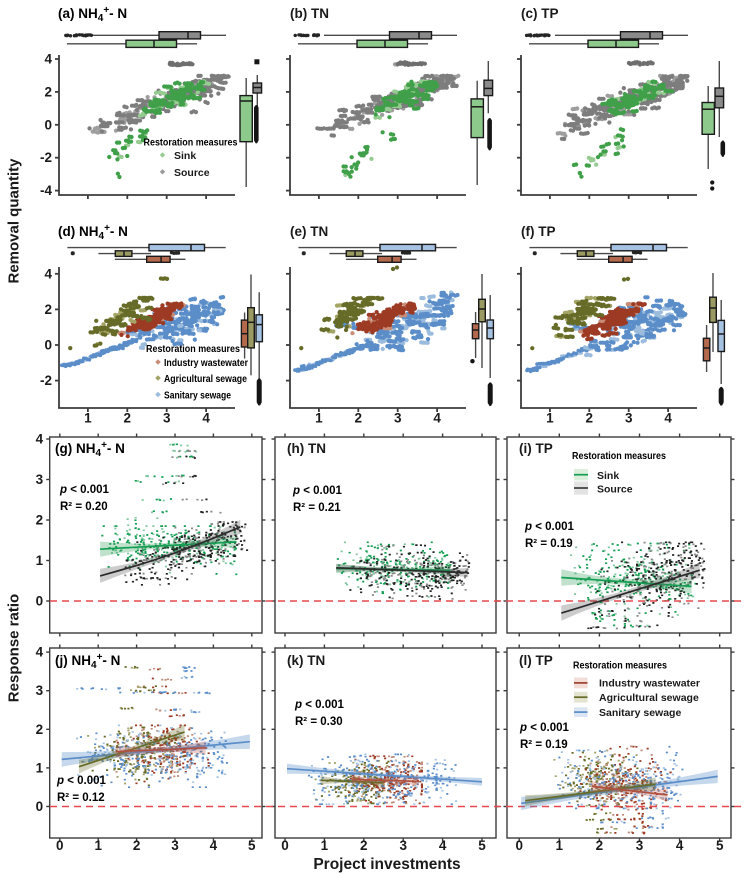  What do you see at coordinates (14, 648) in the screenshot?
I see `svg-text: Response ratio` at bounding box center [14, 648].